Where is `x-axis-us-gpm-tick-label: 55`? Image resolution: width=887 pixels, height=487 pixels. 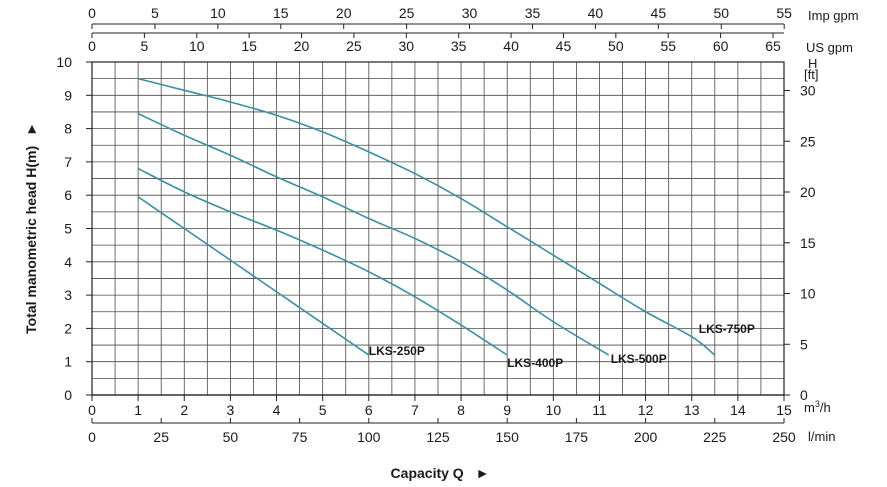 x-axis-us-gpm-tick-label: 55 is located at coordinates (668, 46).